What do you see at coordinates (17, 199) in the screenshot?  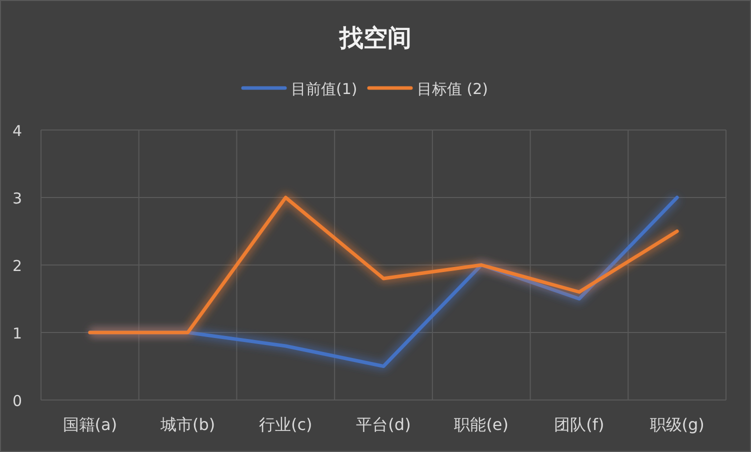 I see `y-tick-label: 3` at bounding box center [17, 199].